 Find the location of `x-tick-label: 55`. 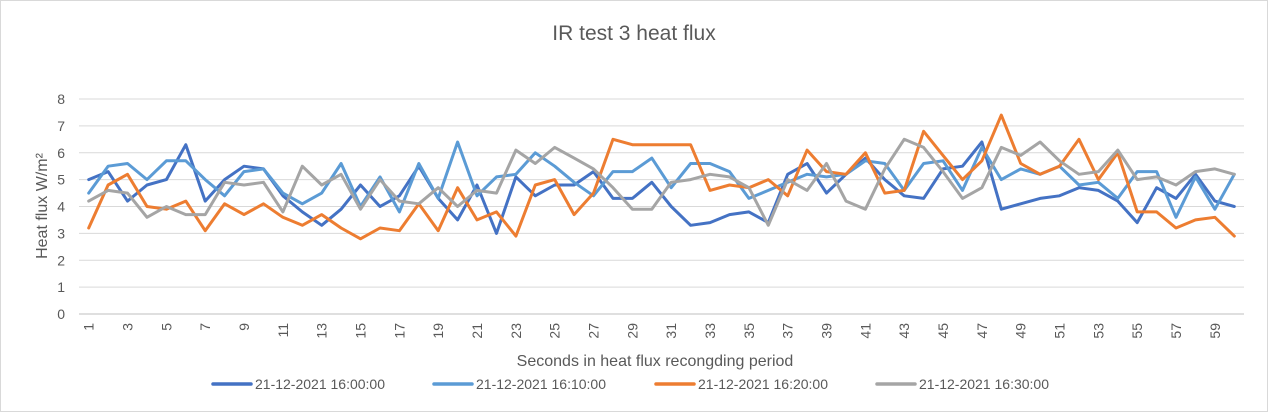

x-tick-label: 55 is located at coordinates (1137, 331).